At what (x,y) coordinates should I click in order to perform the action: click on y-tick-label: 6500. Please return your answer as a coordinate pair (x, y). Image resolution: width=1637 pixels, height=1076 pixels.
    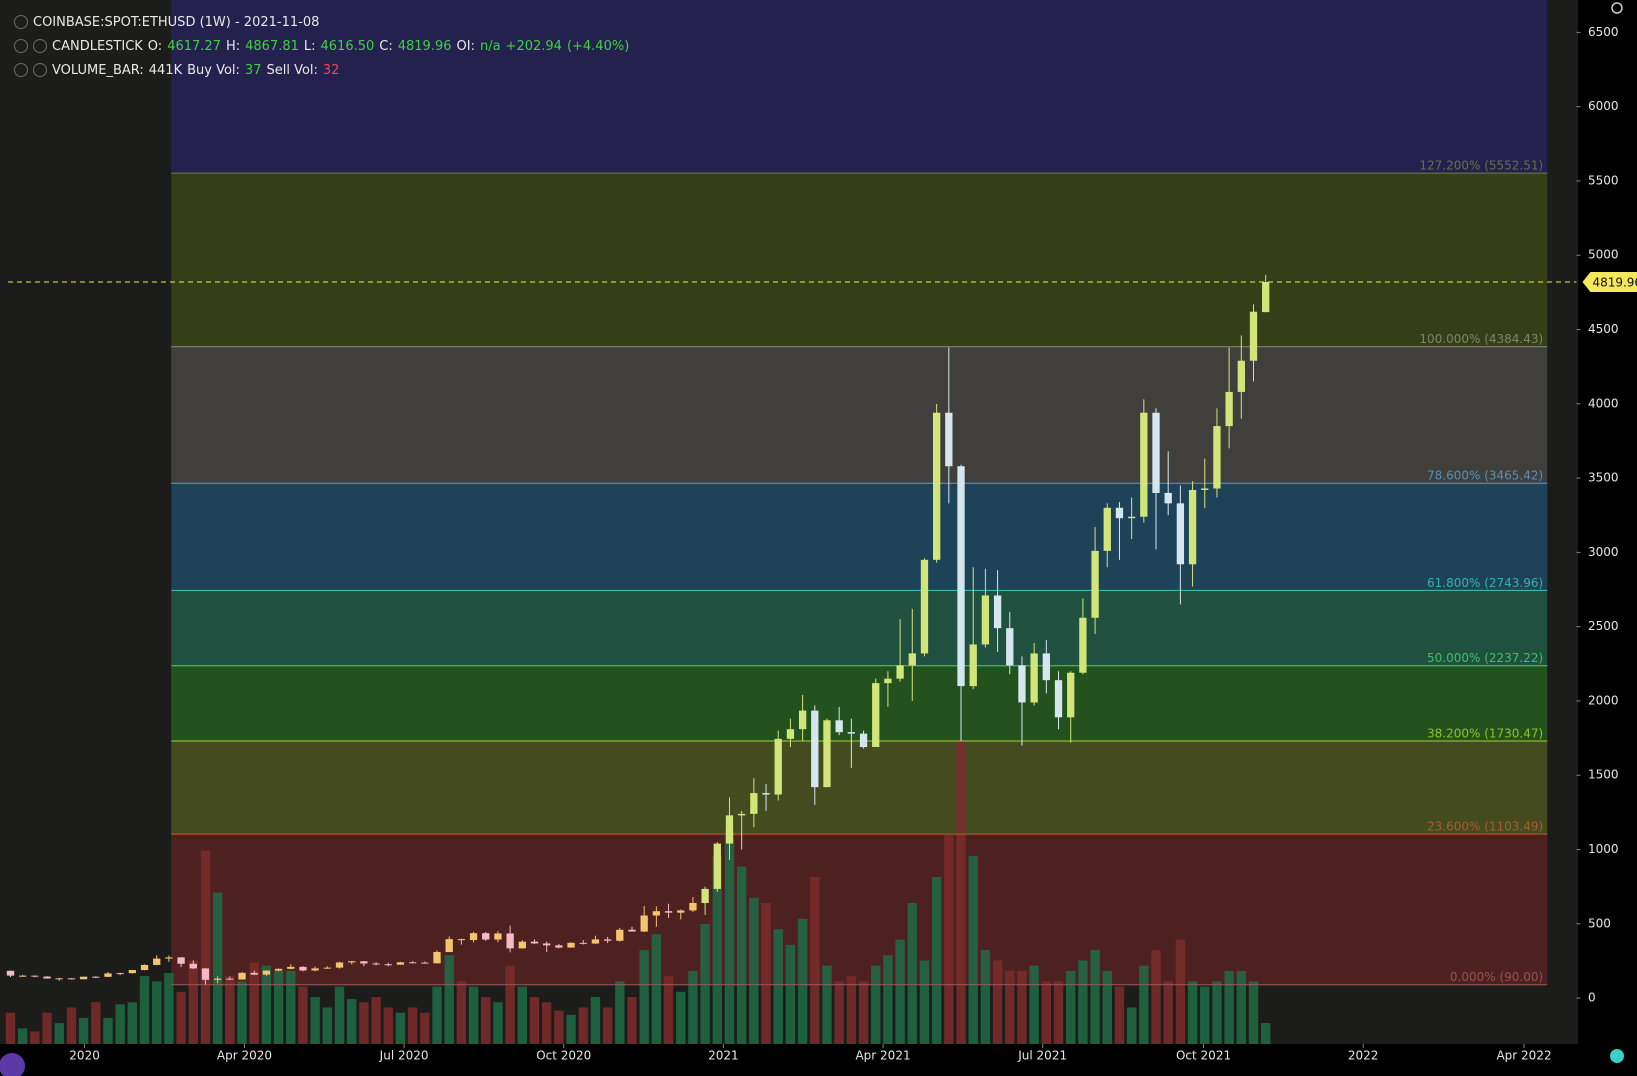
    Looking at the image, I should click on (1603, 32).